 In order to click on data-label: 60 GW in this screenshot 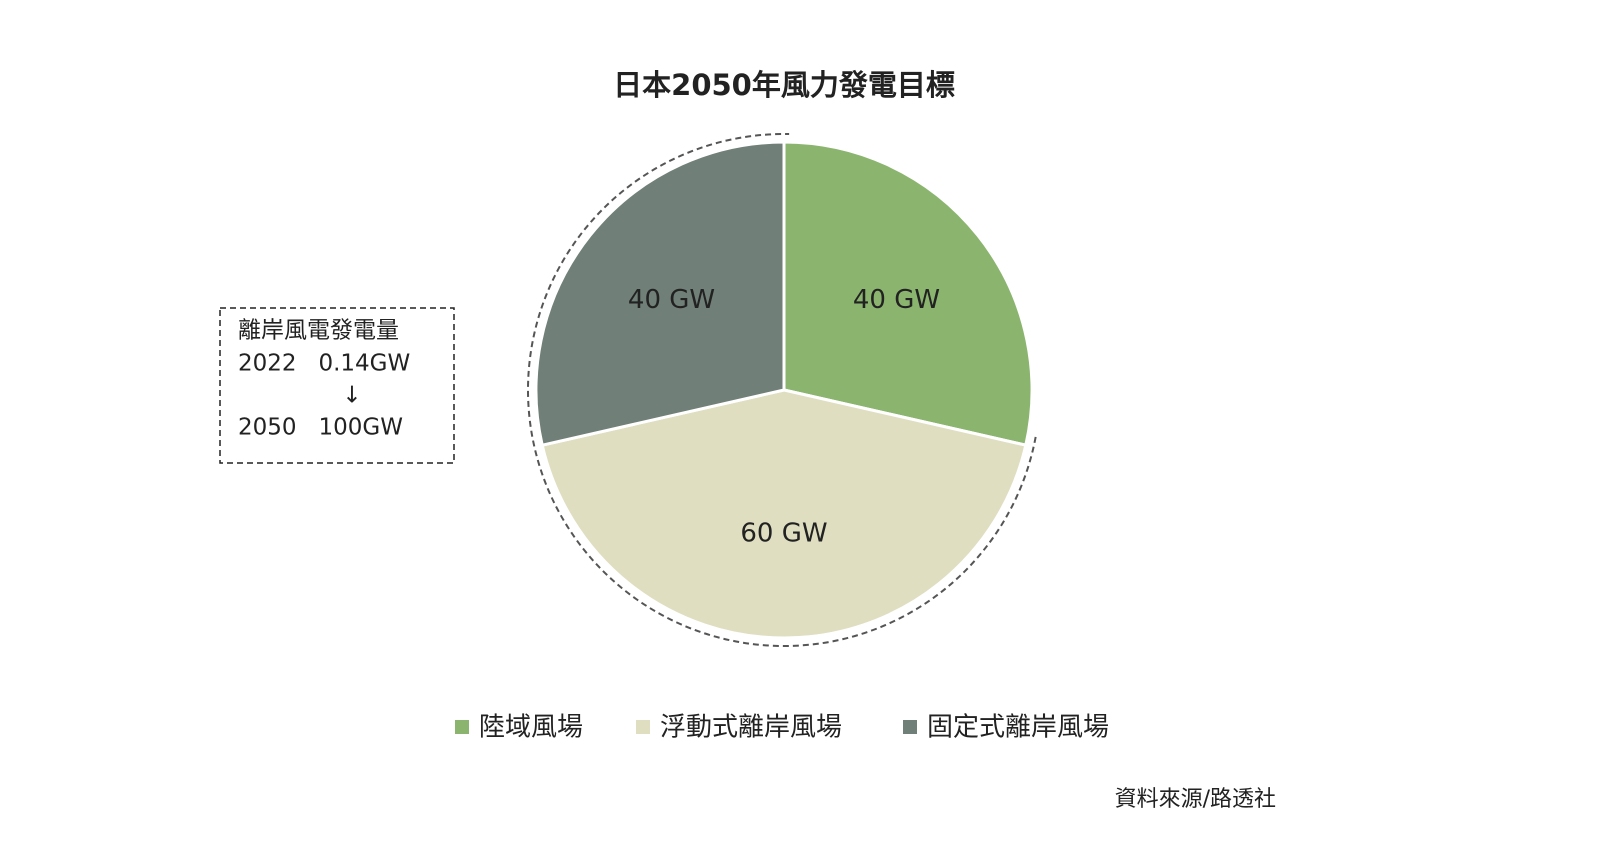, I will do `click(783, 533)`.